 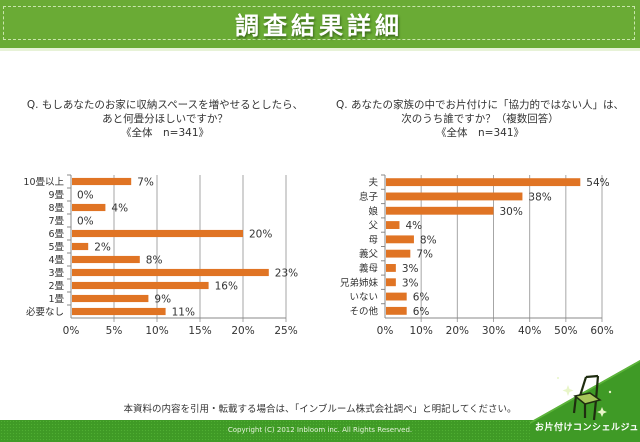 What do you see at coordinates (102, 248) in the screenshot?
I see `left-data-label: 2%` at bounding box center [102, 248].